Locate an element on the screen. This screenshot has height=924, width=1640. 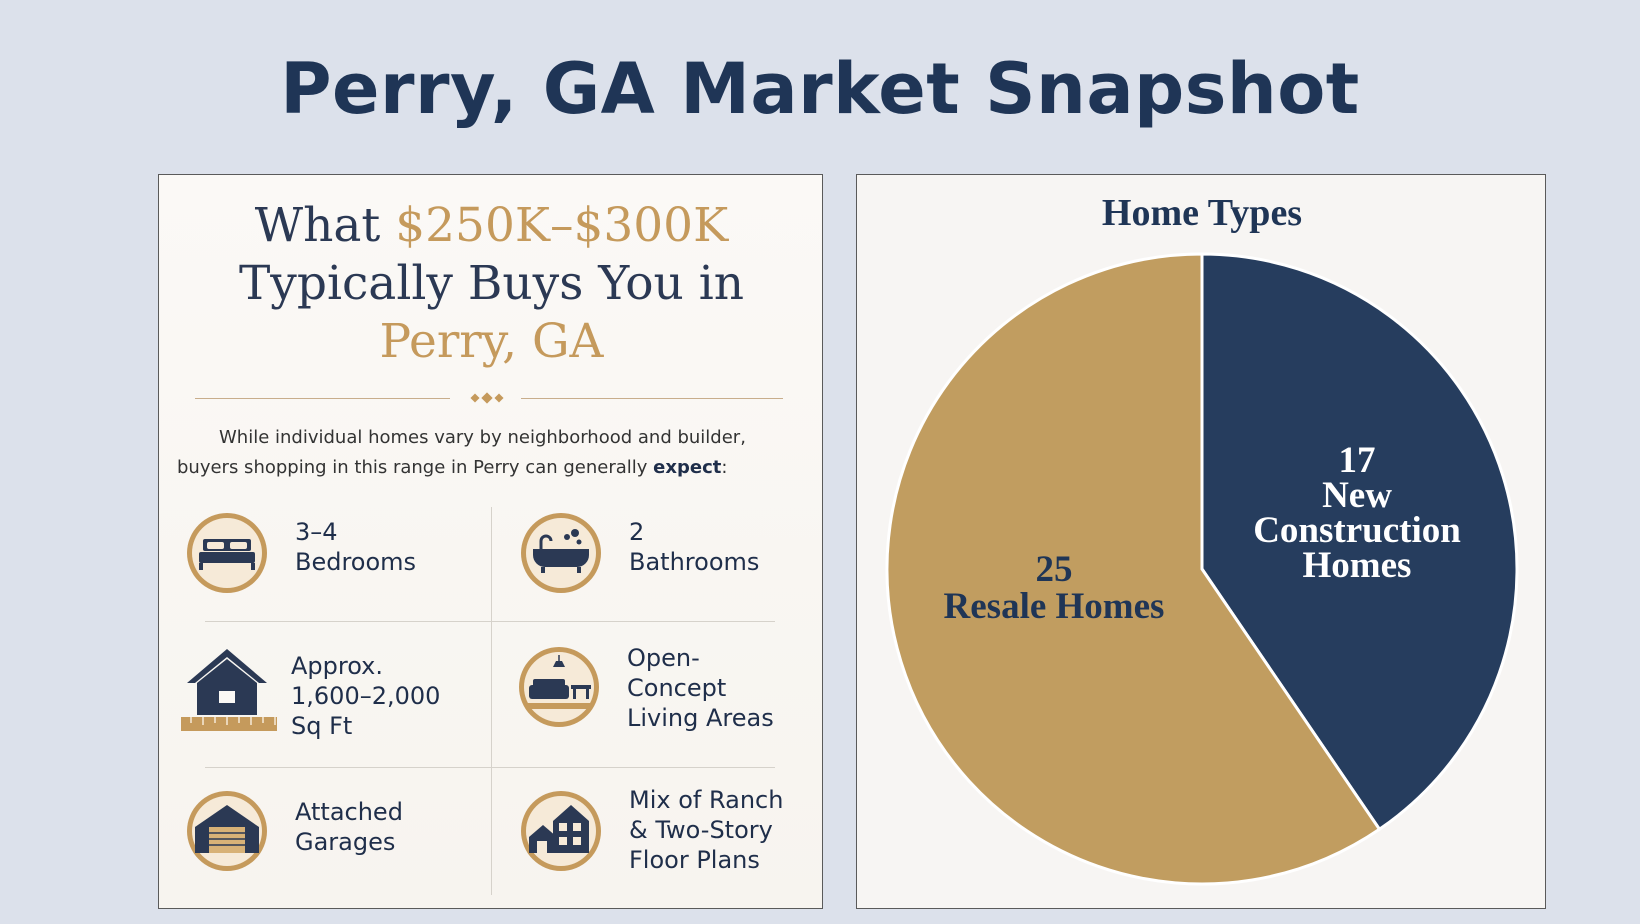
pie-slice-new-construction-homes is located at coordinates (1359, 542).